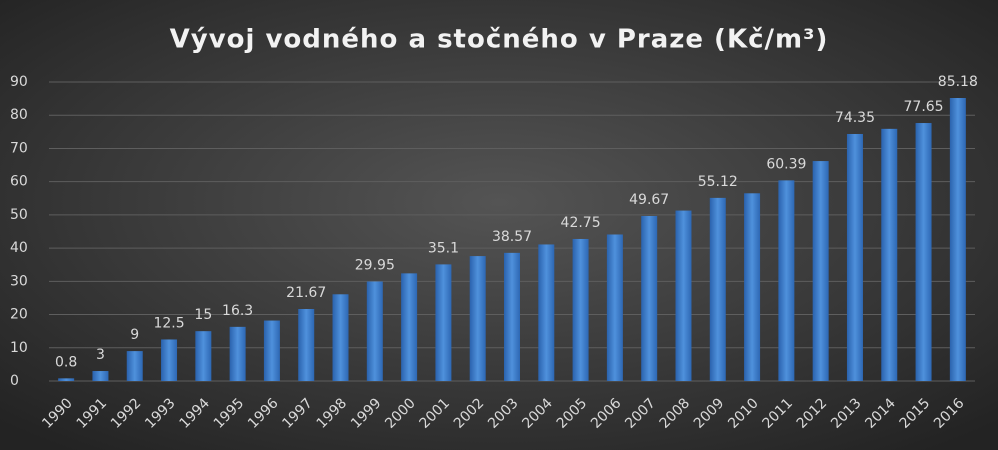 The width and height of the screenshot is (998, 450). Describe the element at coordinates (237, 311) in the screenshot. I see `data-label: 16.3` at that location.